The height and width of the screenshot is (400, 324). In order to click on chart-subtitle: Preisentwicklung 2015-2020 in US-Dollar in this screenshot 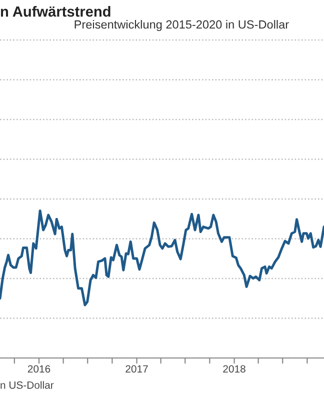, I will do `click(181, 26)`.